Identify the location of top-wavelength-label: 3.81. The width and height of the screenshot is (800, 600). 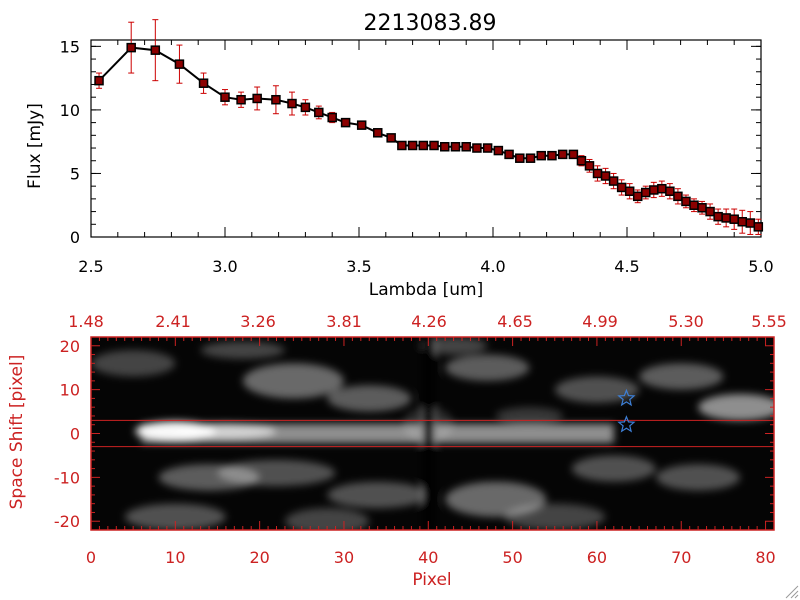
(344, 321).